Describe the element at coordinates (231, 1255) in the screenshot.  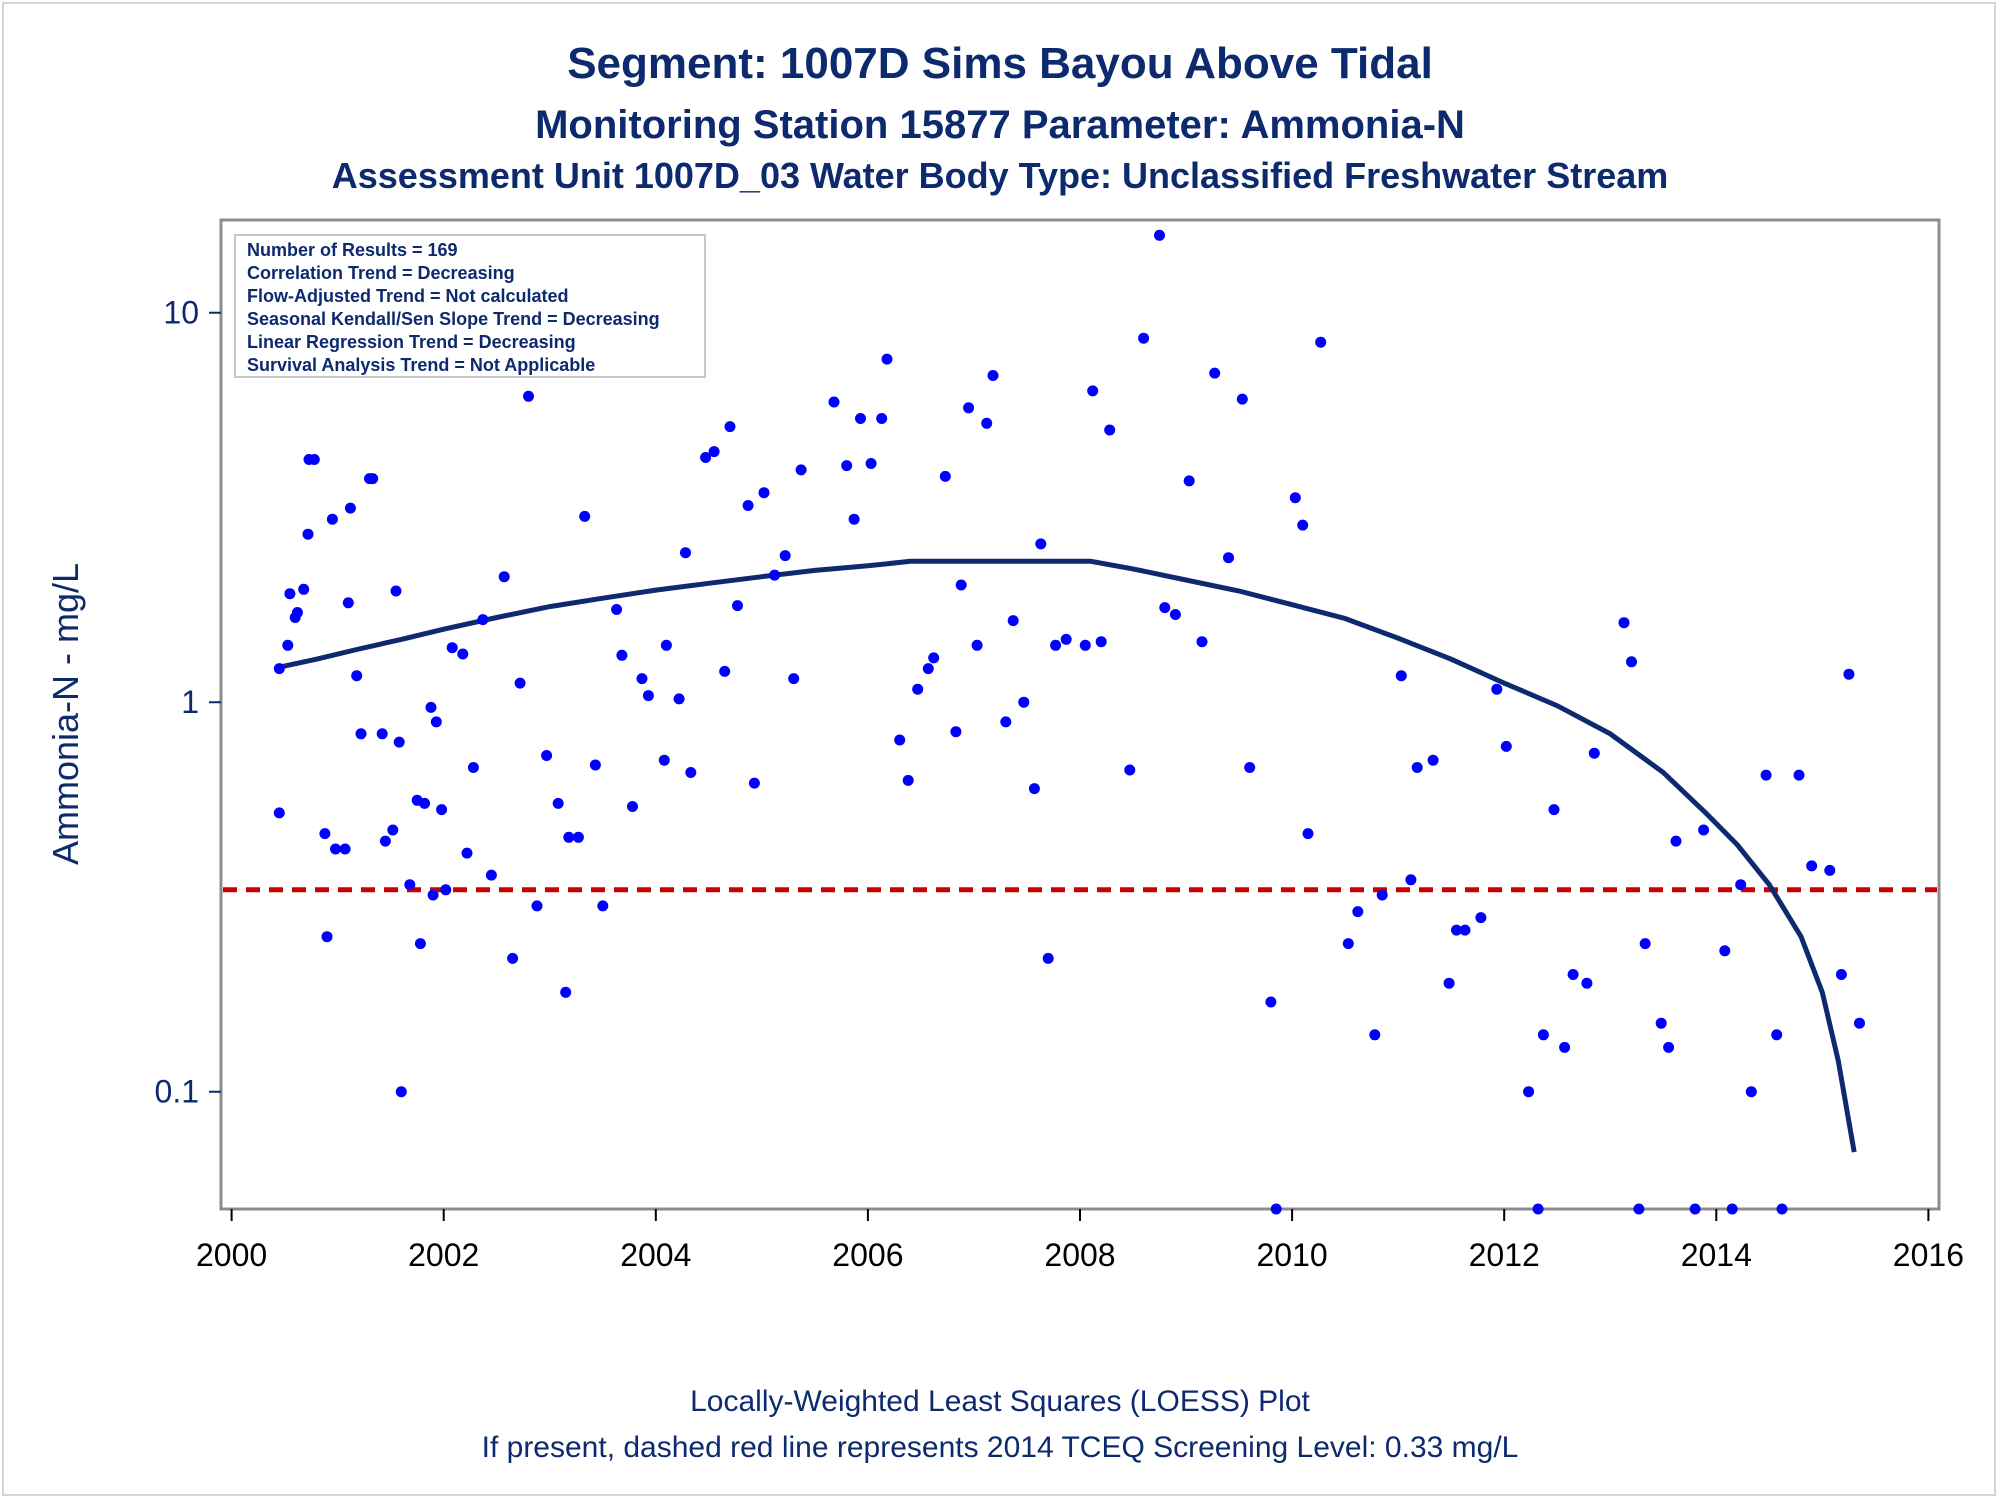
I see `x-tick-label-2000: 2000` at that location.